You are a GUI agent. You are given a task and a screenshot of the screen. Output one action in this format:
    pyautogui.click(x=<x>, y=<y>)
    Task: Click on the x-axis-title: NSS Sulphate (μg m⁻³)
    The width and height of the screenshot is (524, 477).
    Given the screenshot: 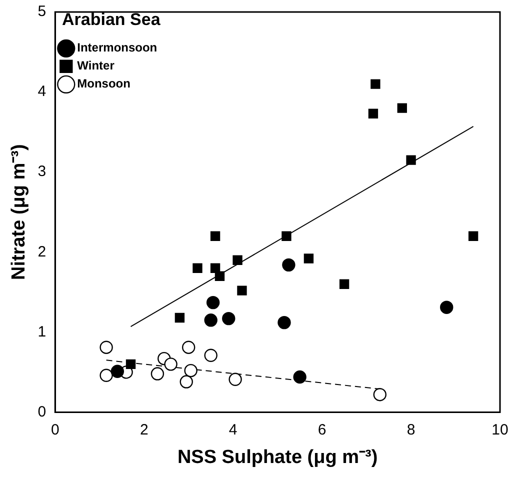 What is the action you would take?
    pyautogui.click(x=277, y=457)
    